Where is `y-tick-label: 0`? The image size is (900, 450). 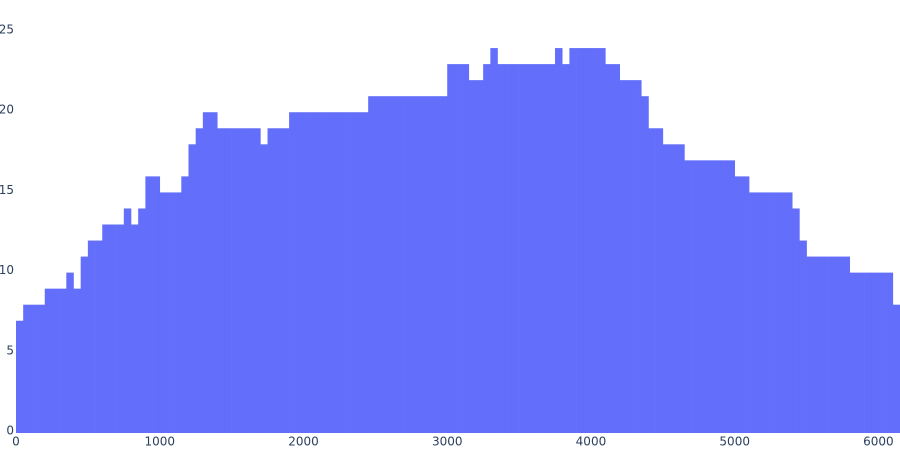
y-tick-label: 0 is located at coordinates (10, 431).